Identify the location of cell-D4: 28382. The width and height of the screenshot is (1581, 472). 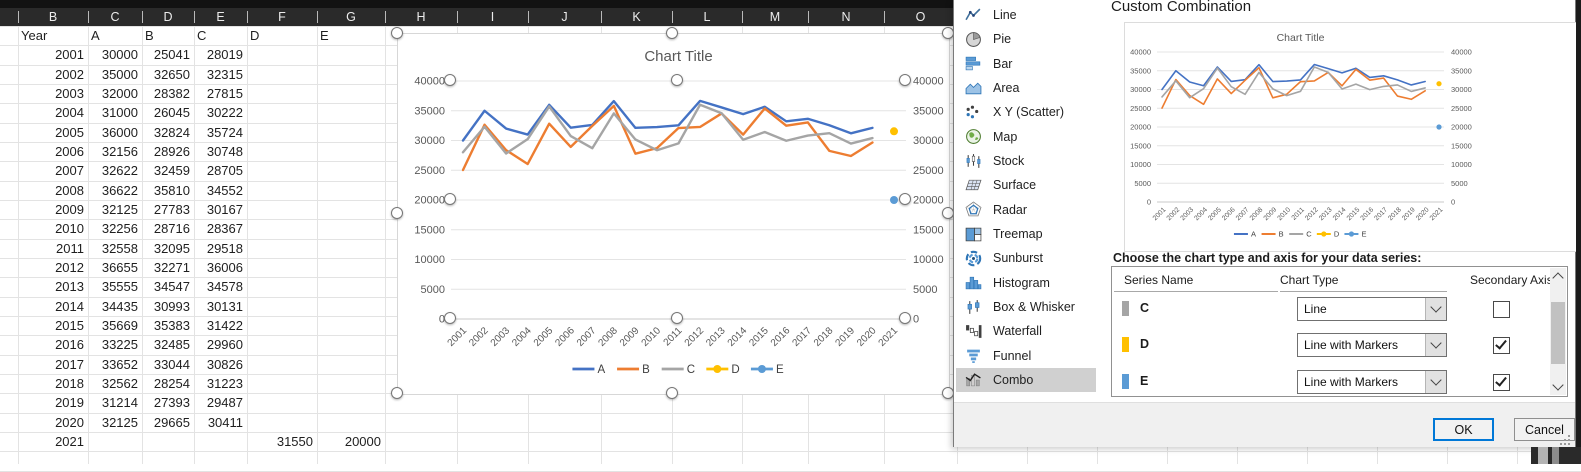
(171, 93).